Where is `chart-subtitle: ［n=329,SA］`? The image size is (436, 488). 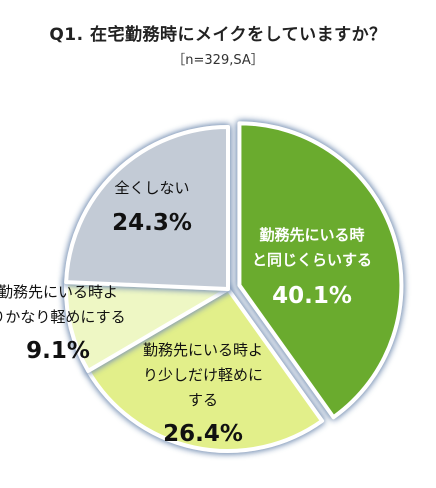
chart-subtitle: ［n=329,SA］ is located at coordinates (218, 60).